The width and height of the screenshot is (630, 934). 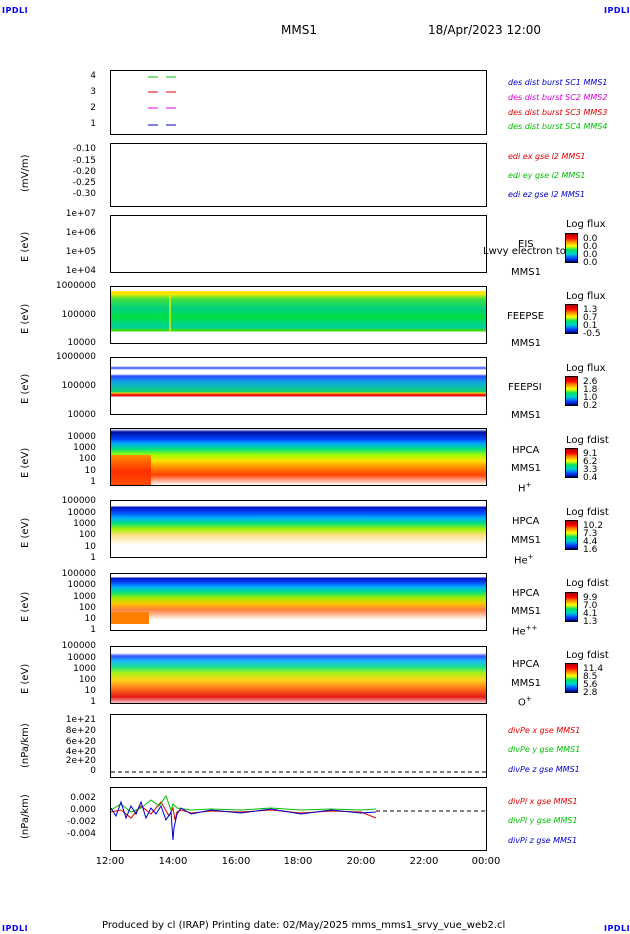 I want to click on p2-tick: -0.15, so click(x=84, y=161).